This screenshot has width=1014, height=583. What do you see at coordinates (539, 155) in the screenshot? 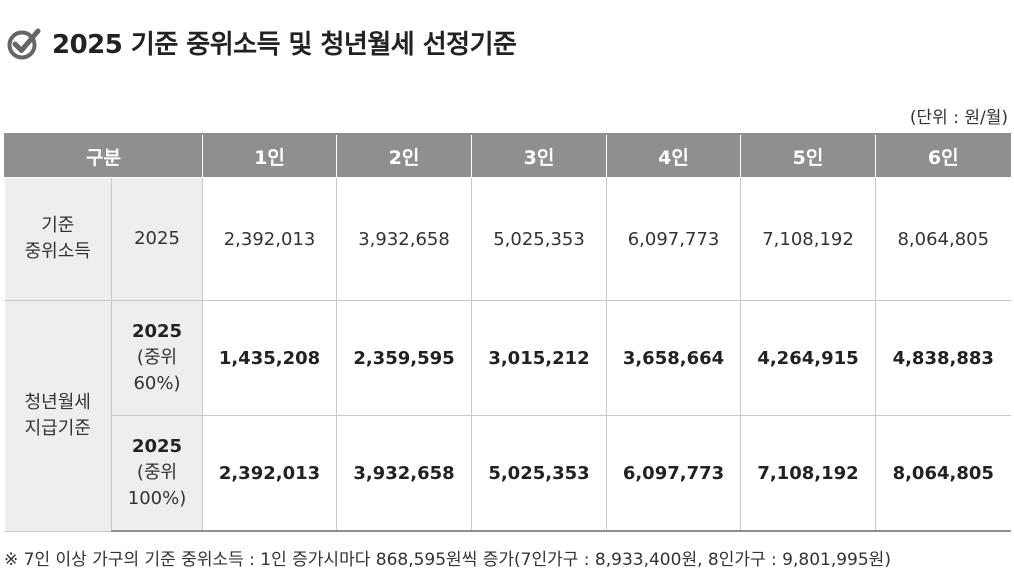
I see `header-col: 3인` at bounding box center [539, 155].